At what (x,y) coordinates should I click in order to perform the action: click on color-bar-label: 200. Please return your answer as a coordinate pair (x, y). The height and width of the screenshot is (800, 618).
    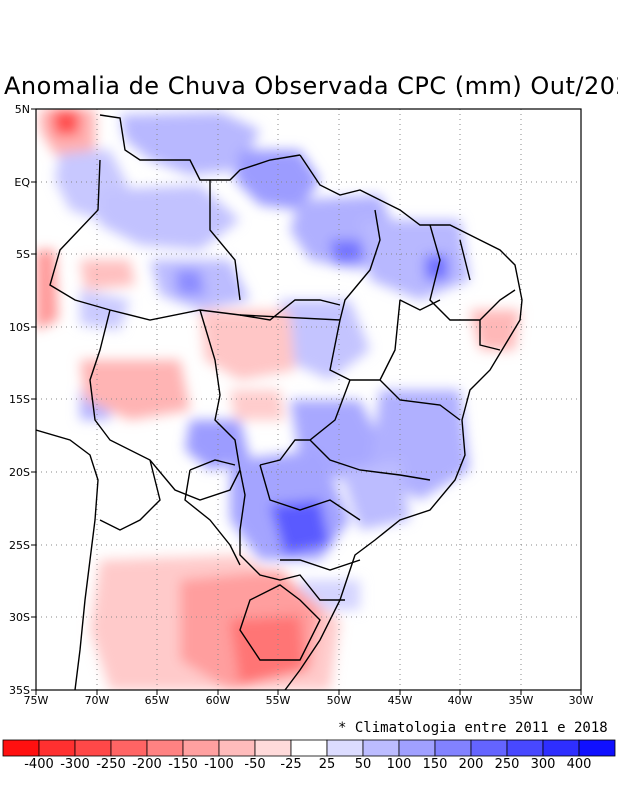
    Looking at the image, I should click on (471, 764).